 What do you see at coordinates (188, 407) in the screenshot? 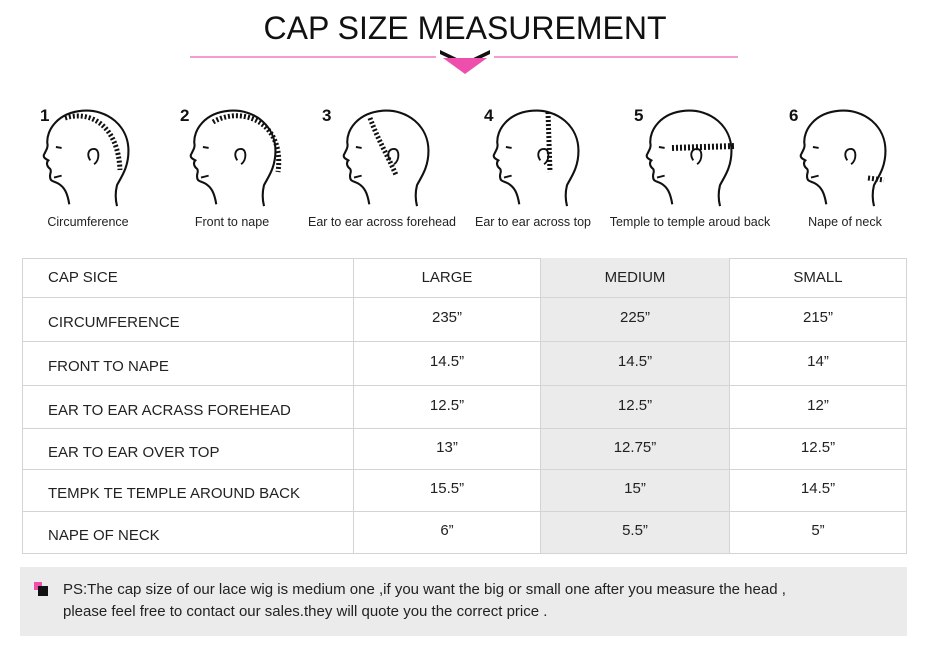
I see `table-cell: EAR TO EAR ACRASS FOREHEAD` at bounding box center [188, 407].